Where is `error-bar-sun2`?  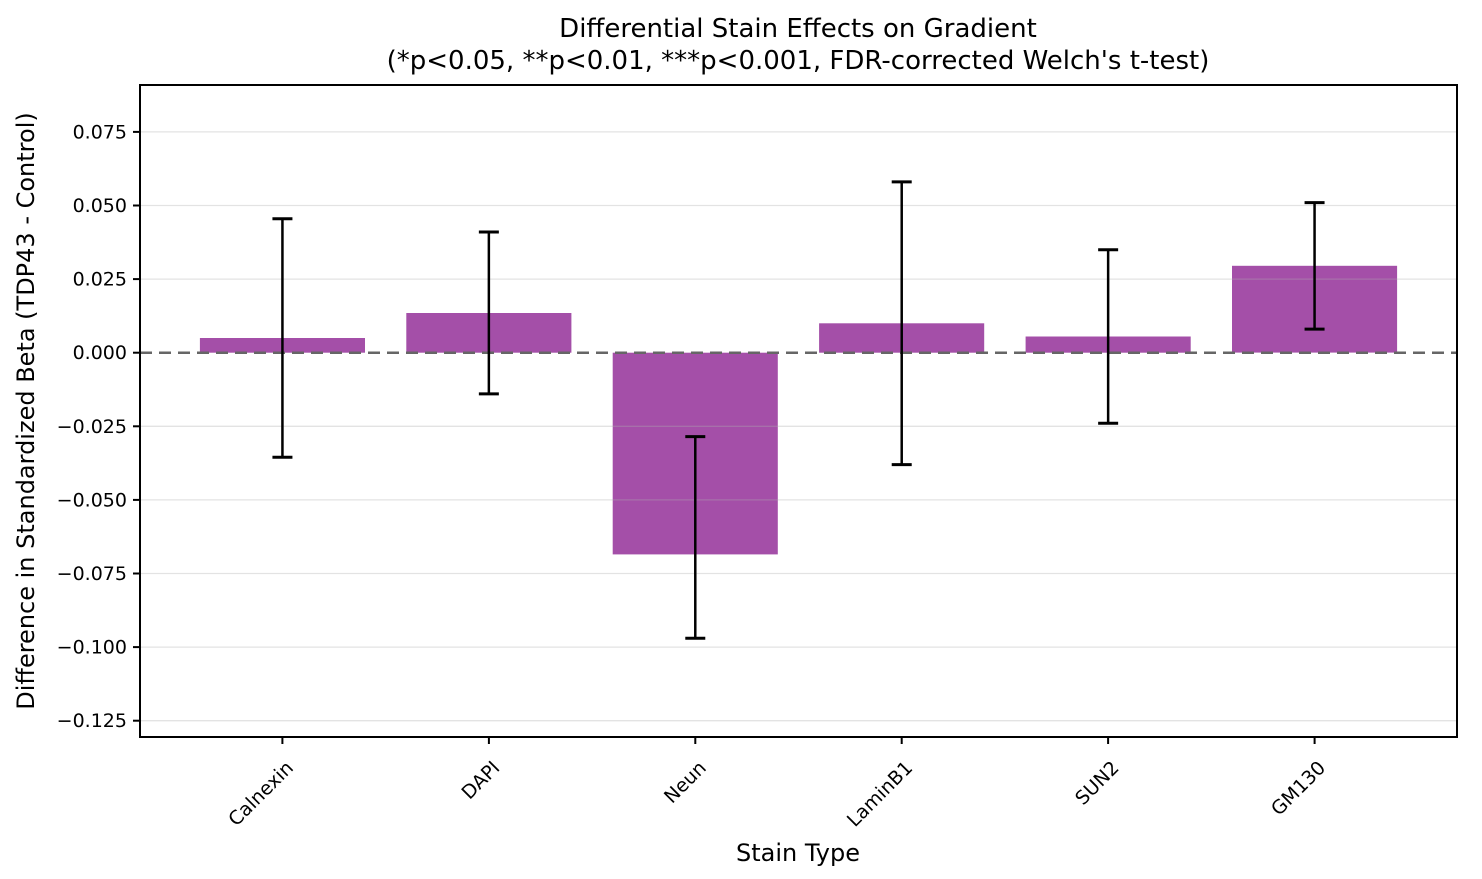
error-bar-sun2 is located at coordinates (1108, 336).